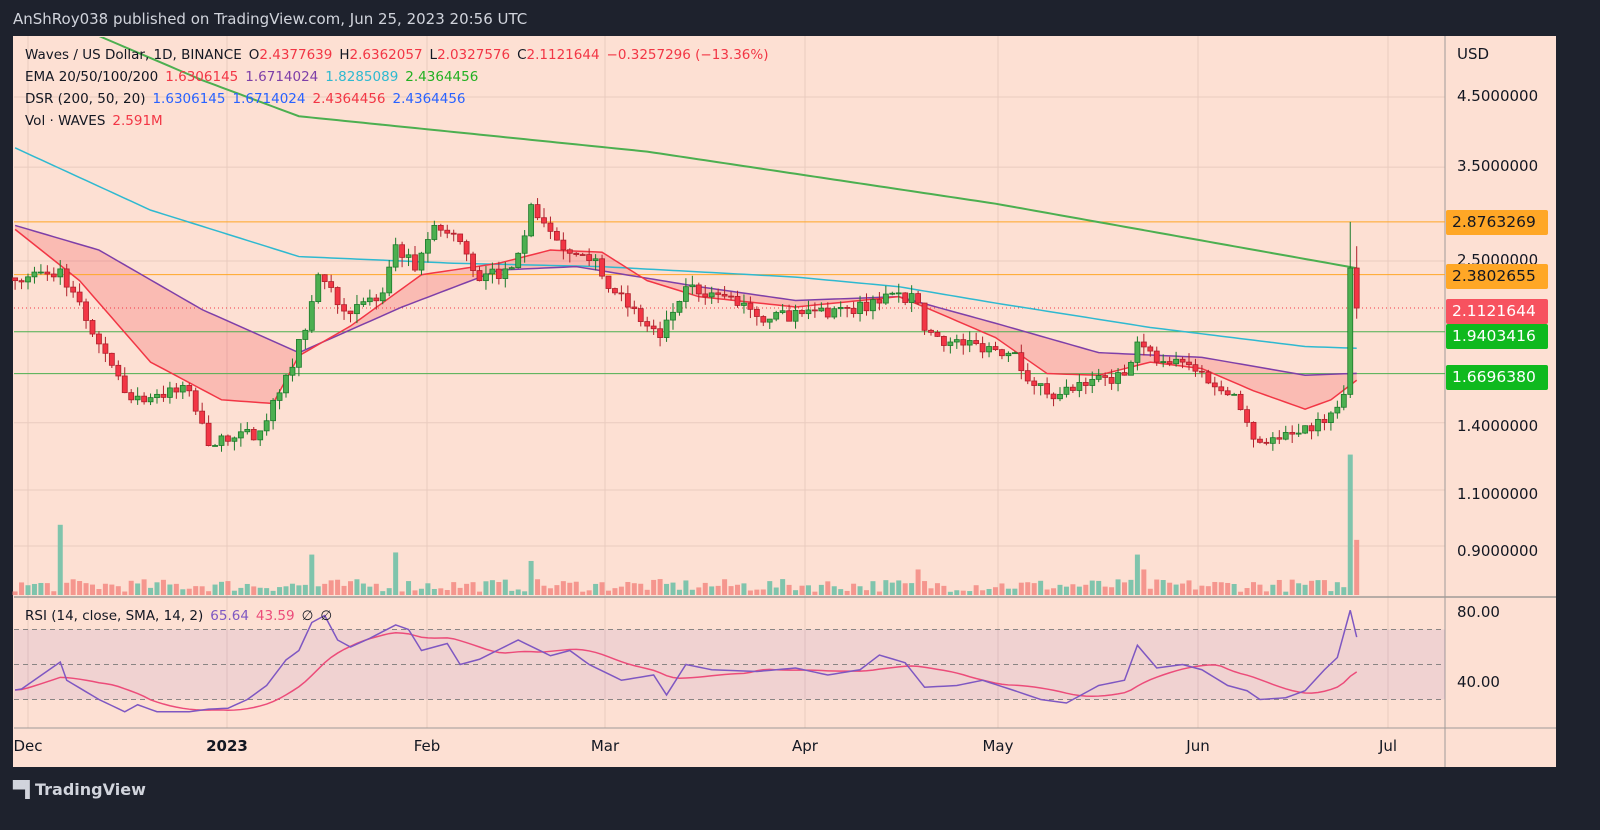 The image size is (1600, 830). I want to click on currency-label: USD, so click(1473, 54).